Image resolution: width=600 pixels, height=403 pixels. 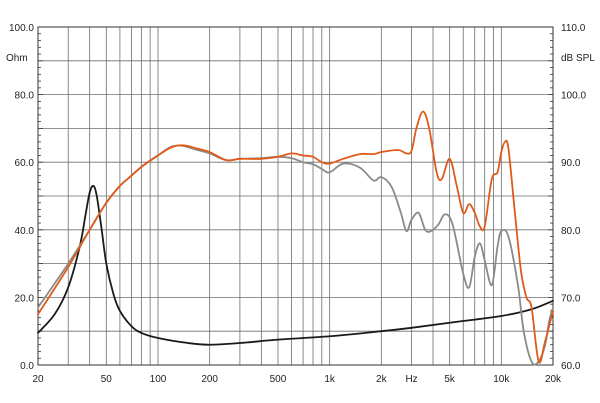 What do you see at coordinates (158, 379) in the screenshot?
I see `x-tick-label: 100` at bounding box center [158, 379].